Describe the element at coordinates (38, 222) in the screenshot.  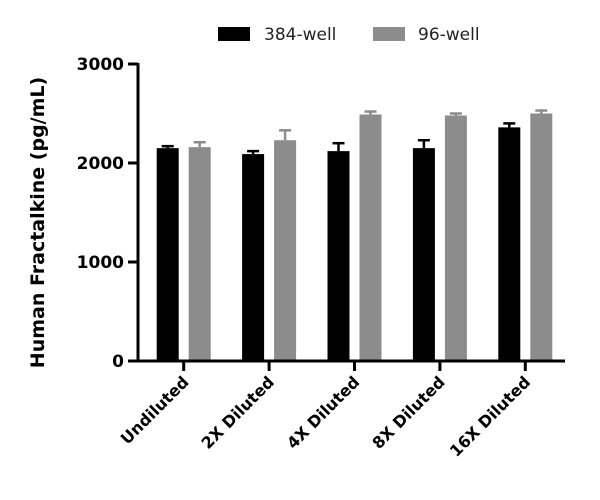
I see `y-axis-title: Human Fractalkine (pg/mL)` at that location.